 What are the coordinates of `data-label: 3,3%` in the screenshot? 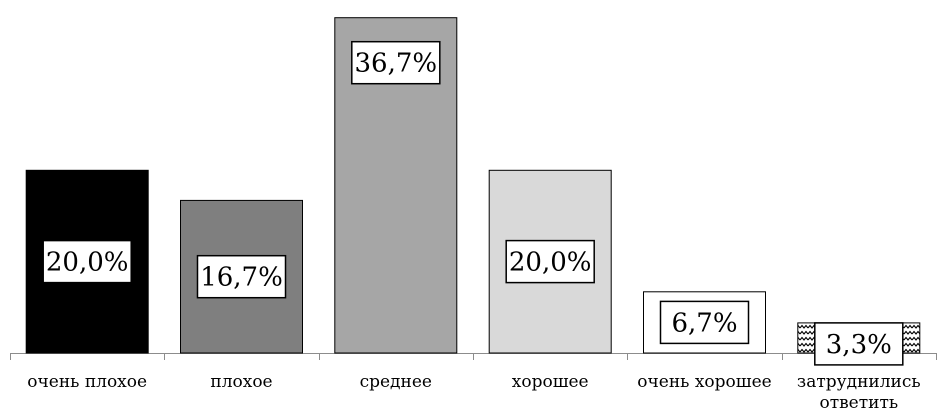 It's located at (859, 345).